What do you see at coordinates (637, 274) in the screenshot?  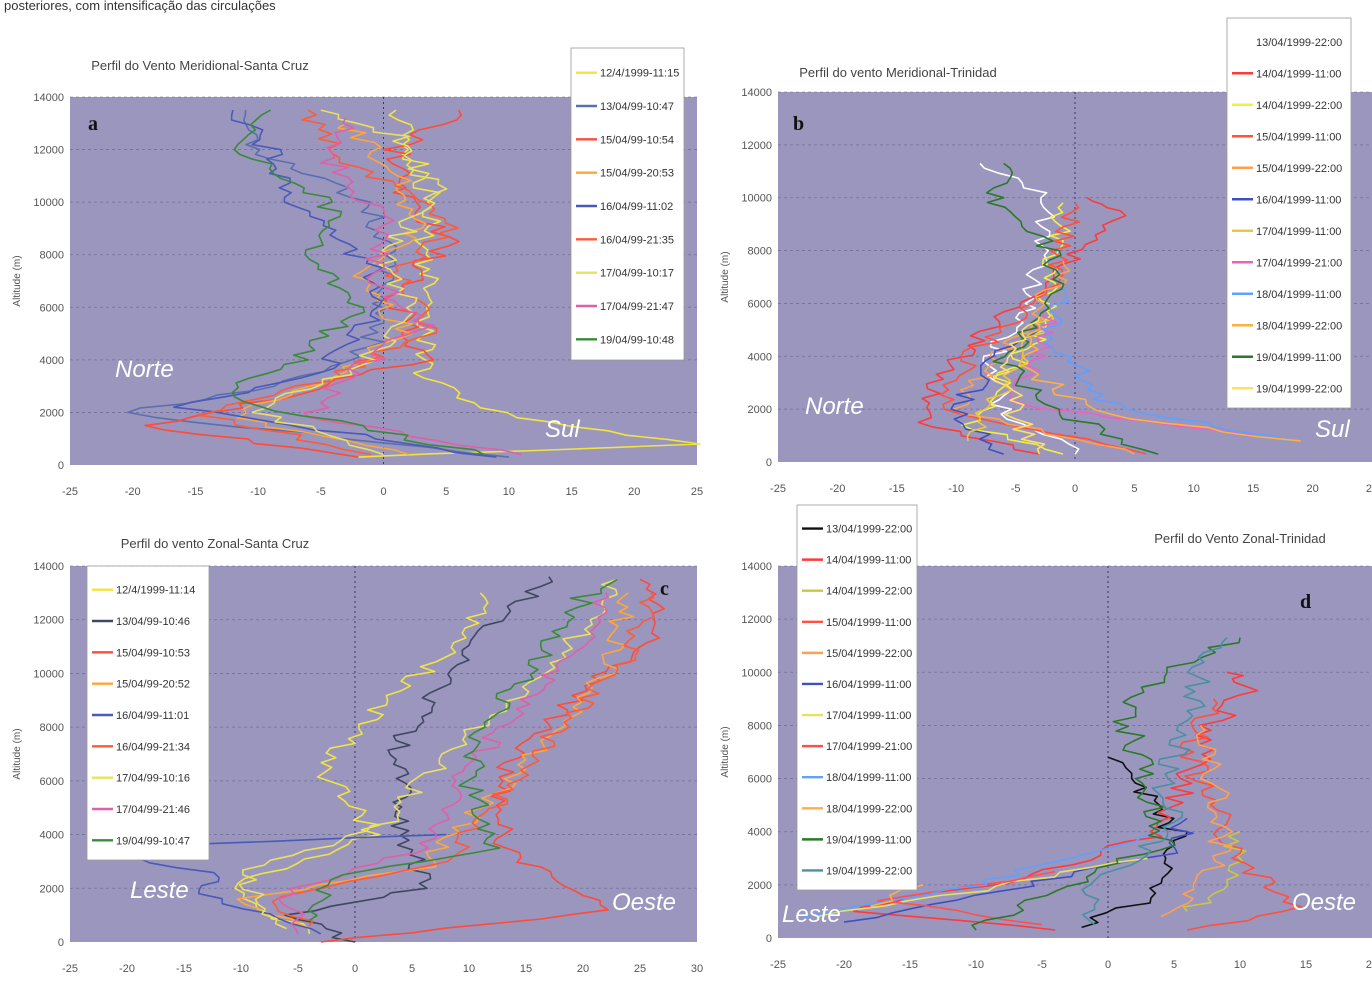 I see `legend-label: 17/04/99-10:17` at bounding box center [637, 274].